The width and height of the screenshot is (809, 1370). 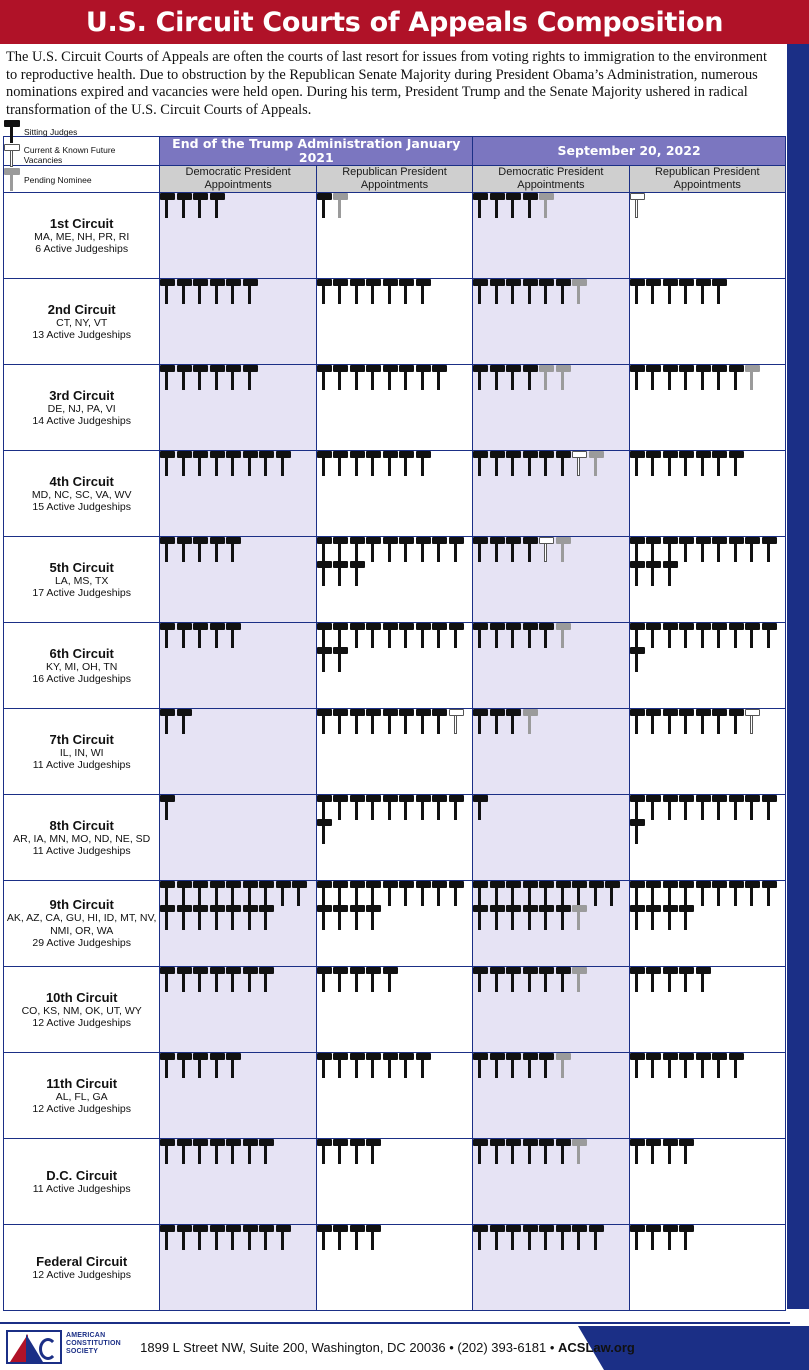 I want to click on cell-dem-2021, so click(x=238, y=493).